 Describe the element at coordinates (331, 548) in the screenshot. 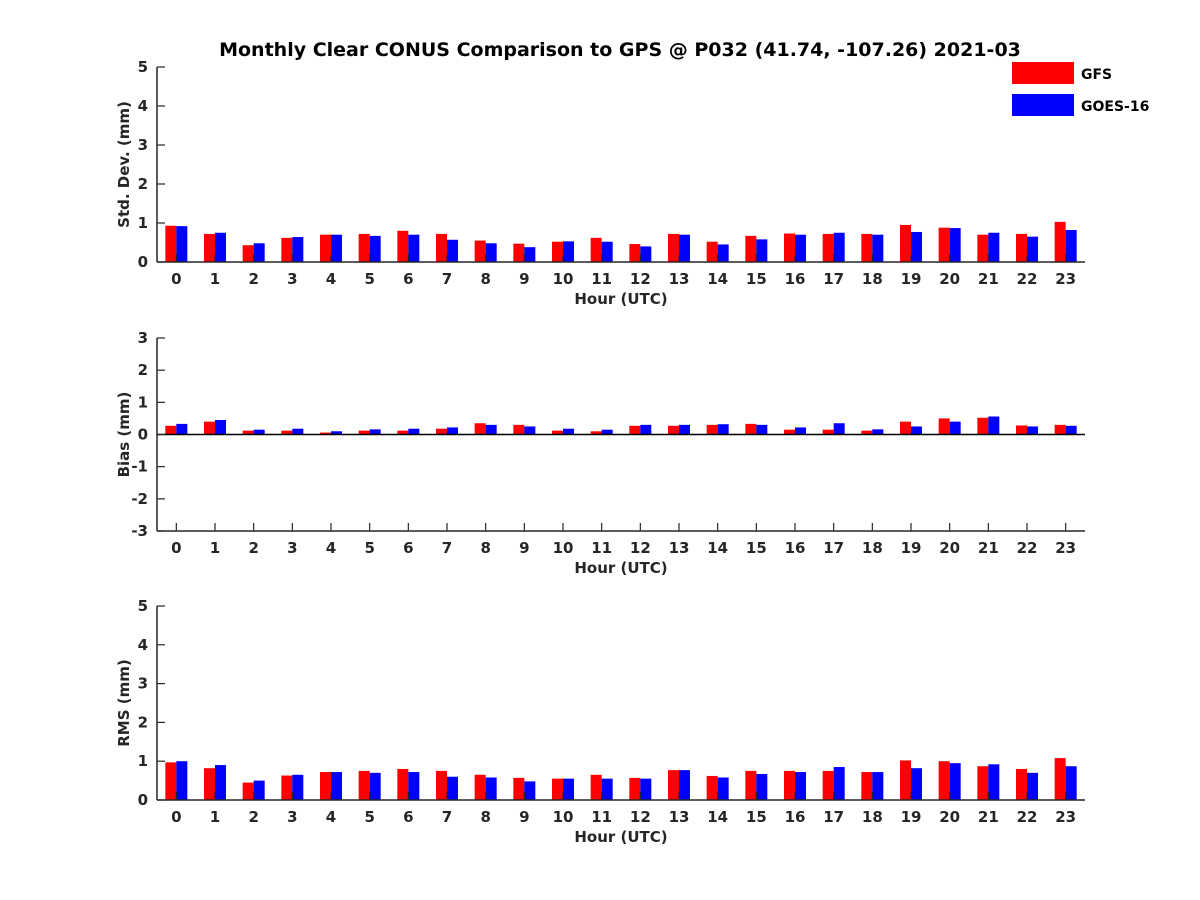

I see `x-tick-label-bias: 4` at that location.